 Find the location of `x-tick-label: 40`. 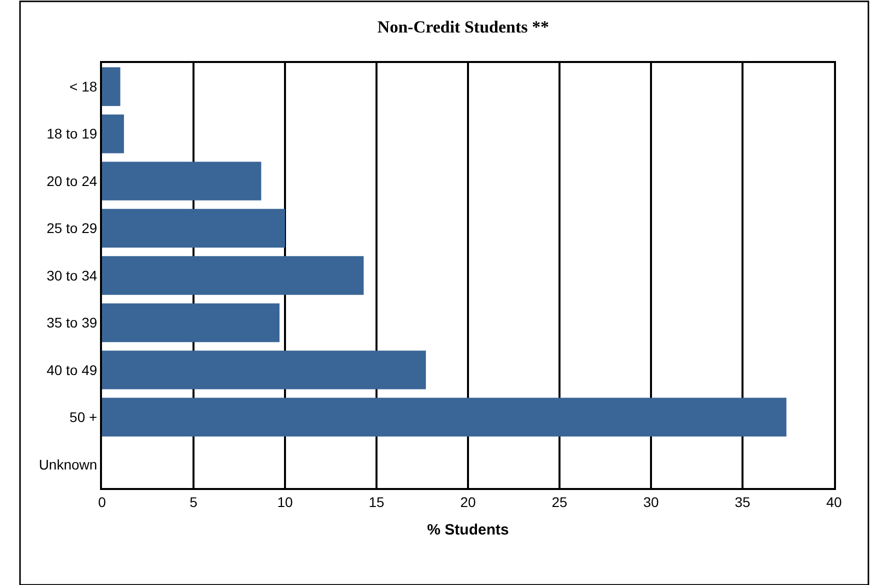

x-tick-label: 40 is located at coordinates (834, 502).